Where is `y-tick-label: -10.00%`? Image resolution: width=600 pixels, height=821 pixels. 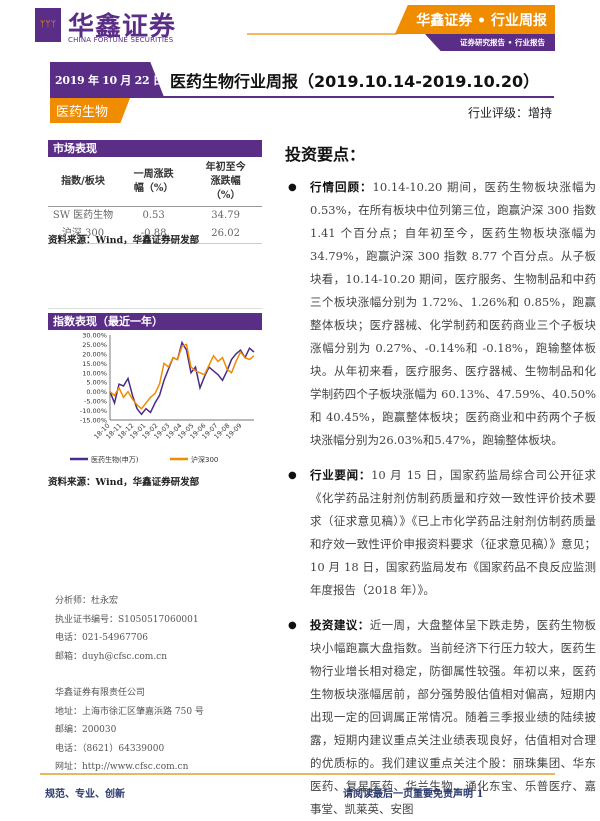
y-tick-label: -10.00% is located at coordinates (93, 411).